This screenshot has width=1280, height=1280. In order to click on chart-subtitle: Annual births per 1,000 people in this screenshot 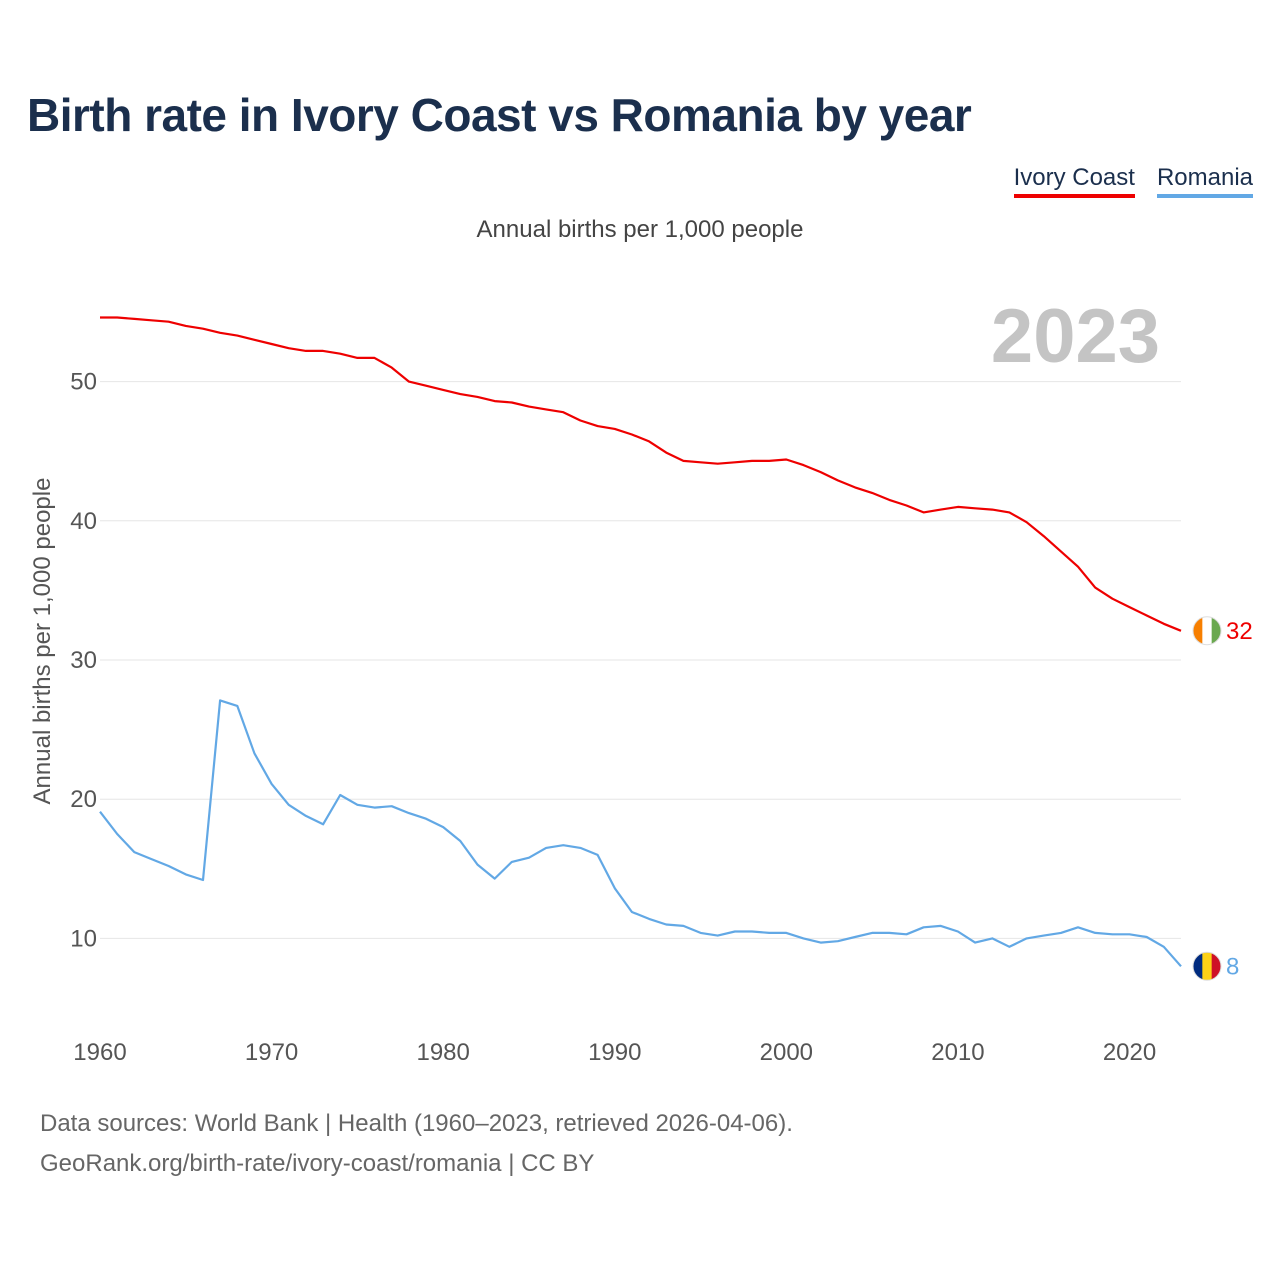, I will do `click(640, 229)`.